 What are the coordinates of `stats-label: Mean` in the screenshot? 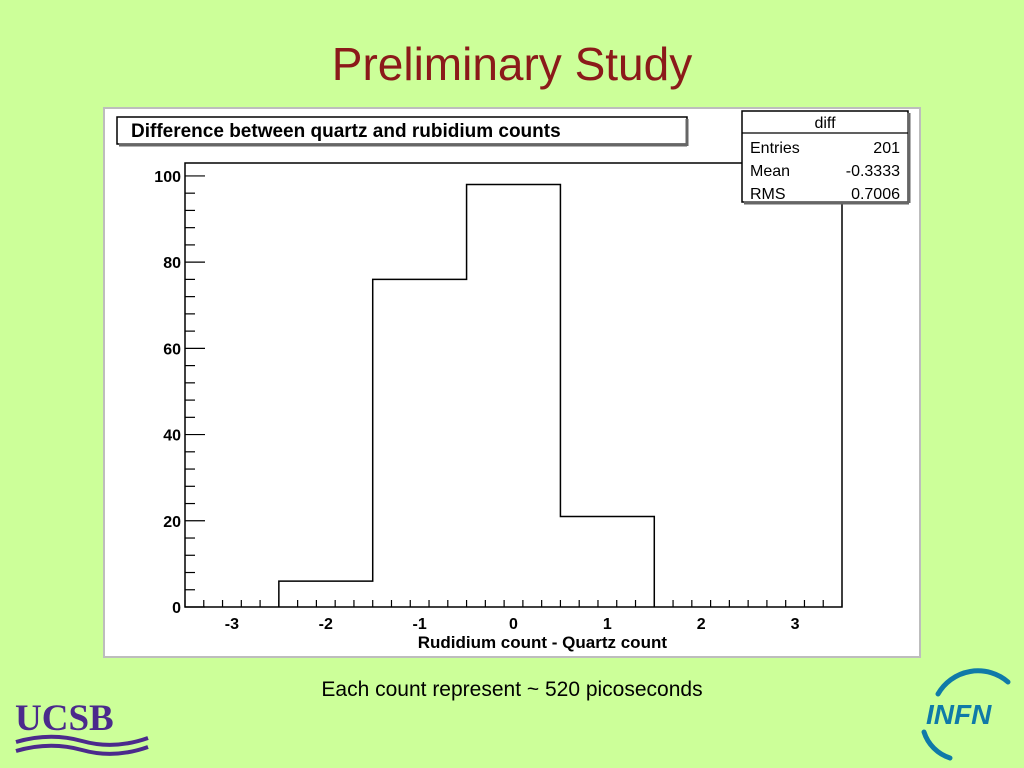 It's located at (770, 171).